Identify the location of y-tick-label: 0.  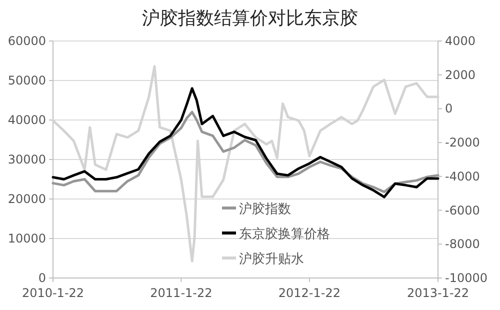
(42, 278).